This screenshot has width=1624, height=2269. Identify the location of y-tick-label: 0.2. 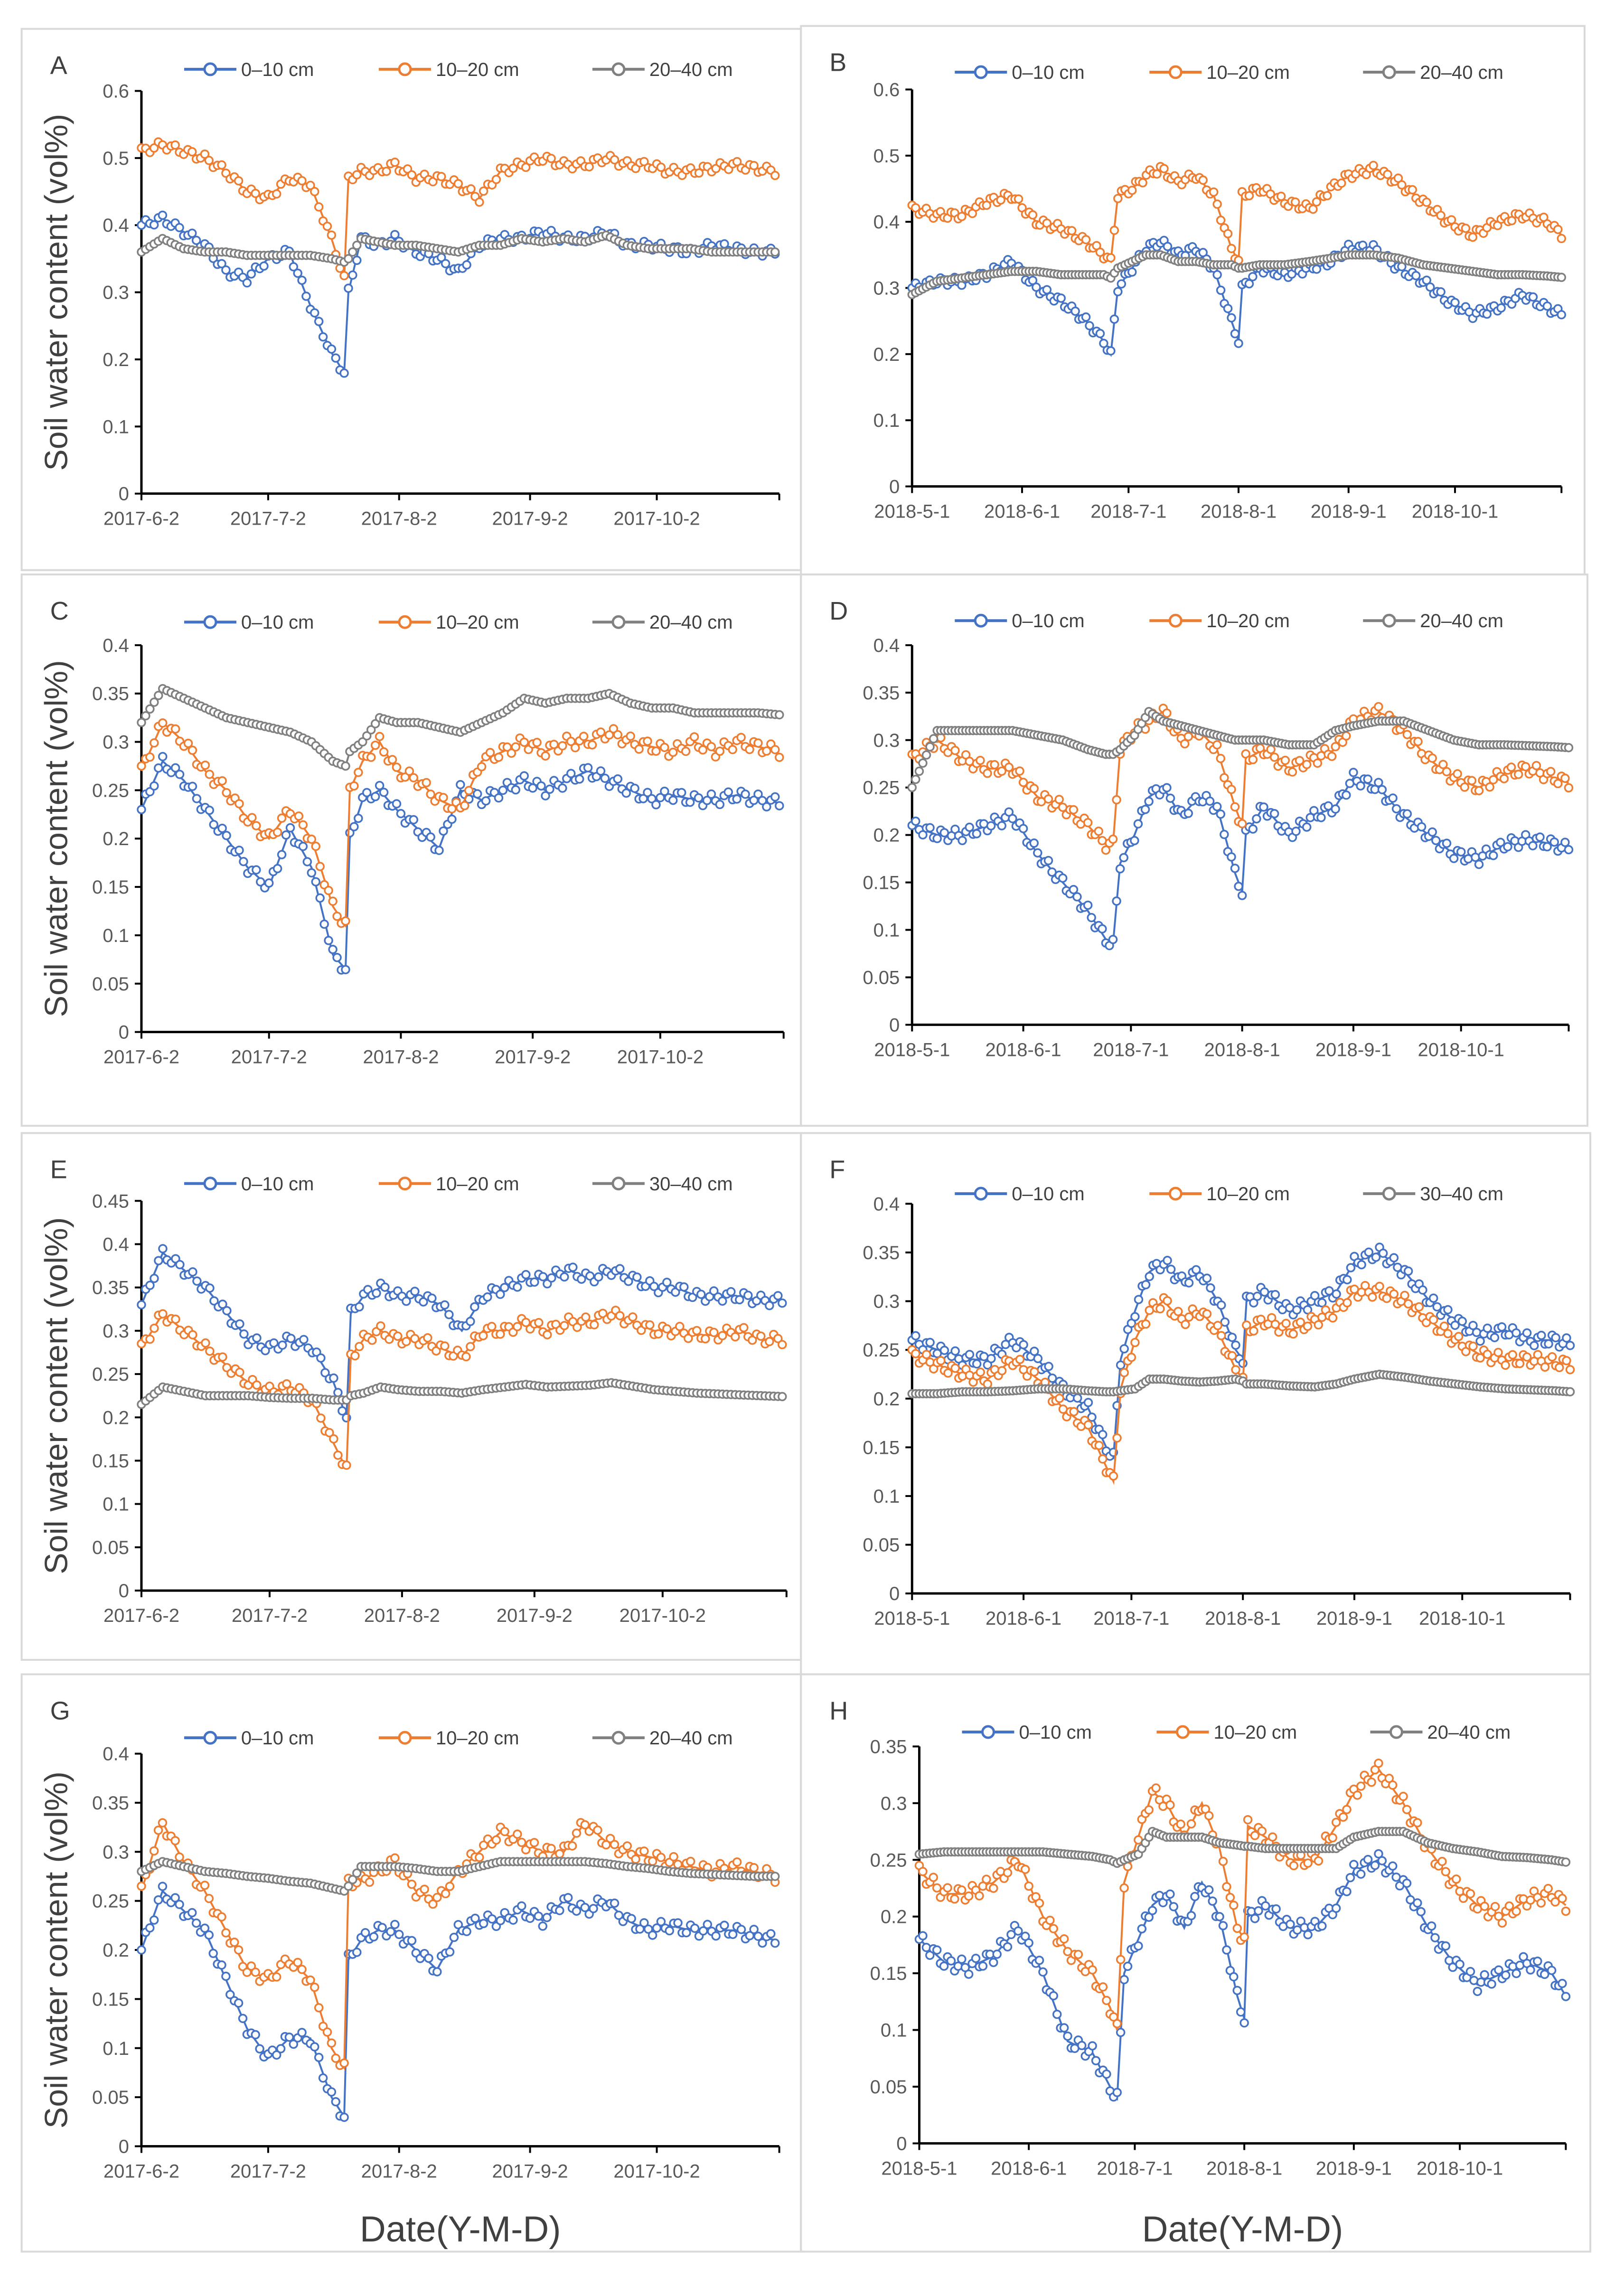
(886, 1399).